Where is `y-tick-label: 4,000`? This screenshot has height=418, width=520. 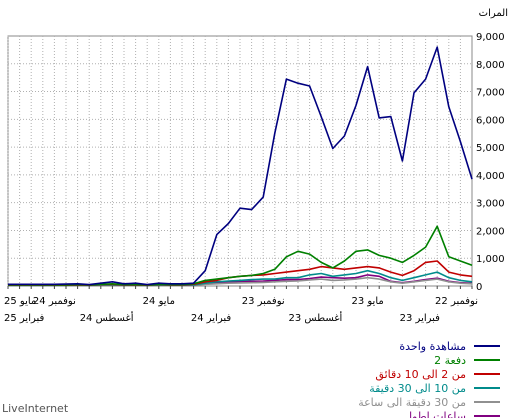 y-tick-label: 4,000 is located at coordinates (490, 176).